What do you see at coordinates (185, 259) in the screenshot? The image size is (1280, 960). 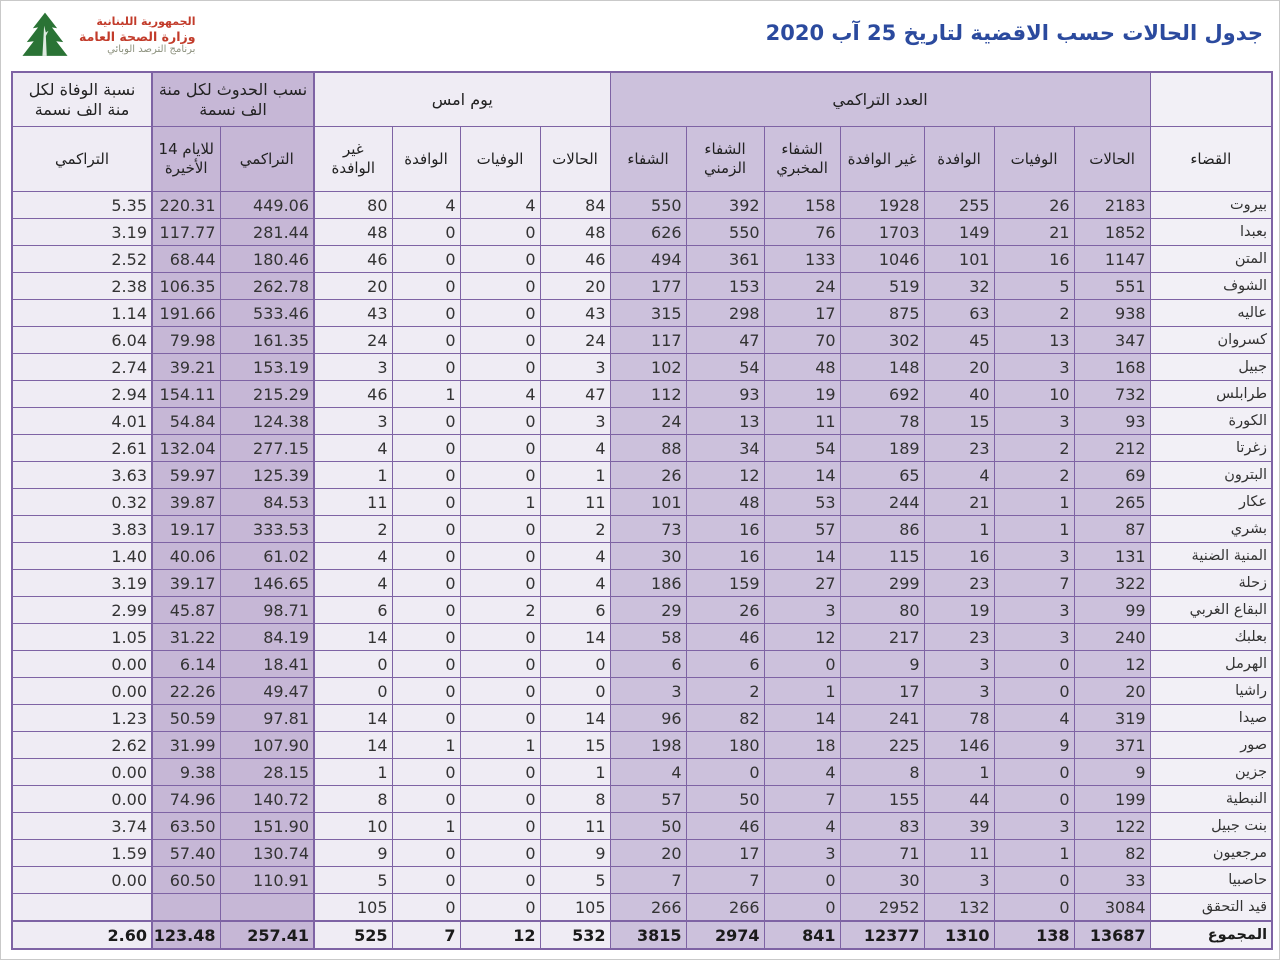 I see `cell-incidence-last14: 68.44` at bounding box center [185, 259].